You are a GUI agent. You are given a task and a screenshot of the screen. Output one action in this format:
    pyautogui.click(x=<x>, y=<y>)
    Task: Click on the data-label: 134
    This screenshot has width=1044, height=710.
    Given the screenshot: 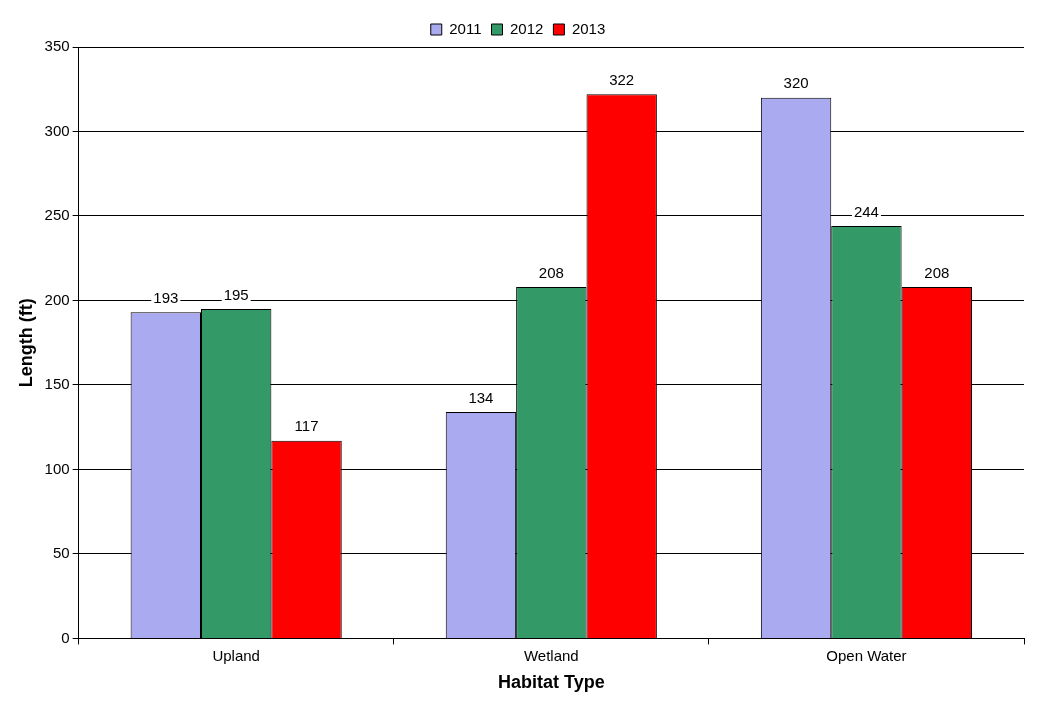 What is the action you would take?
    pyautogui.click(x=481, y=397)
    